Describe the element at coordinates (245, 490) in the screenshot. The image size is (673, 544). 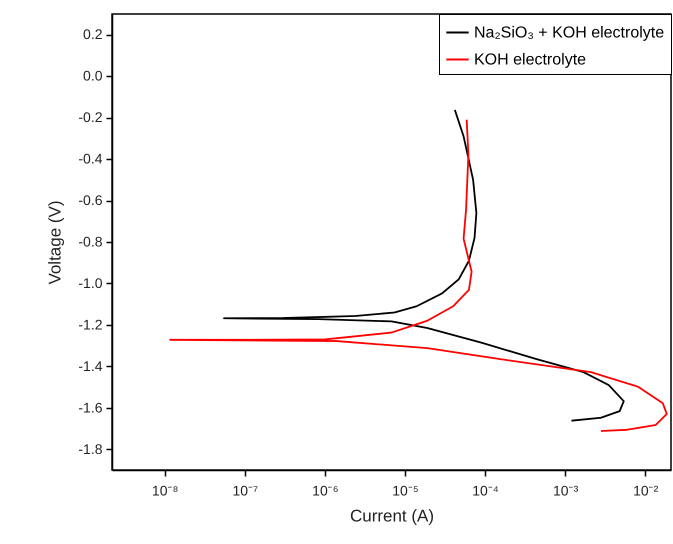
I see `x-tick-label: 10⁻⁷` at that location.